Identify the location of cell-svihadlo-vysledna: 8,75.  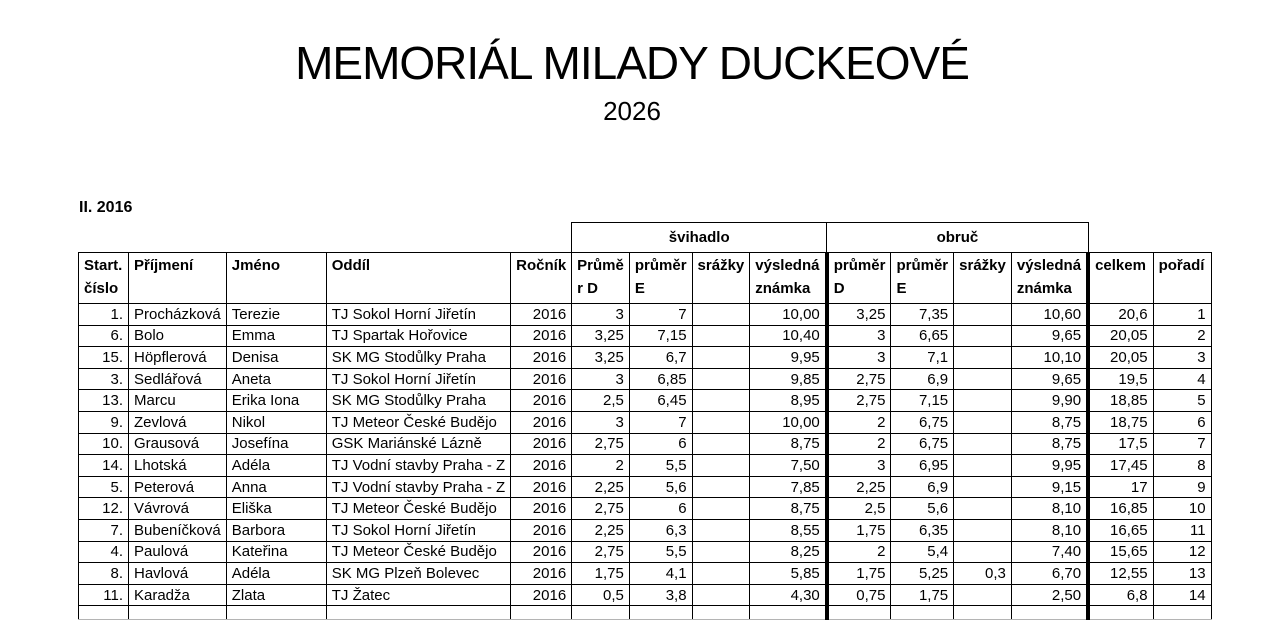
(788, 444).